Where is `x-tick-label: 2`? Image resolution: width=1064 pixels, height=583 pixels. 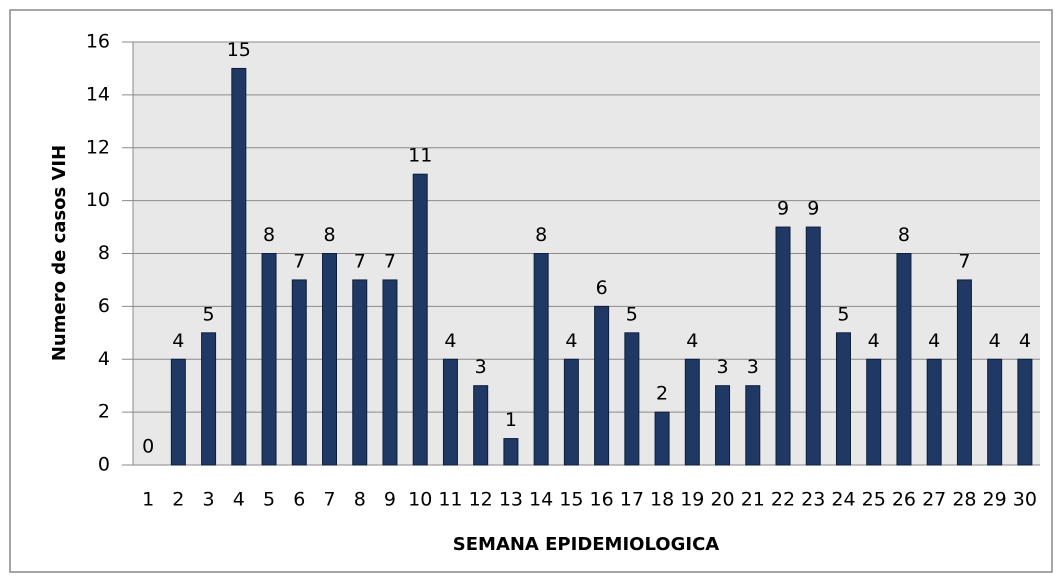
x-tick-label: 2 is located at coordinates (178, 500).